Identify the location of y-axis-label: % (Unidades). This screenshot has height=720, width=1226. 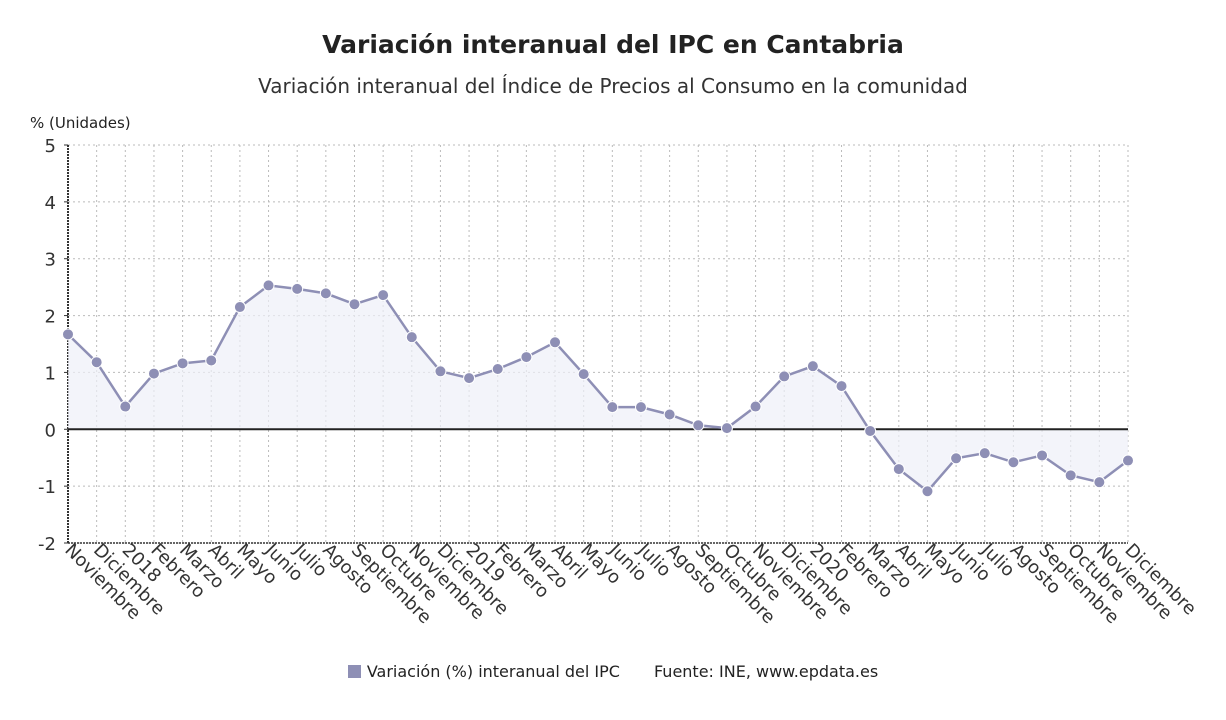
(80, 123).